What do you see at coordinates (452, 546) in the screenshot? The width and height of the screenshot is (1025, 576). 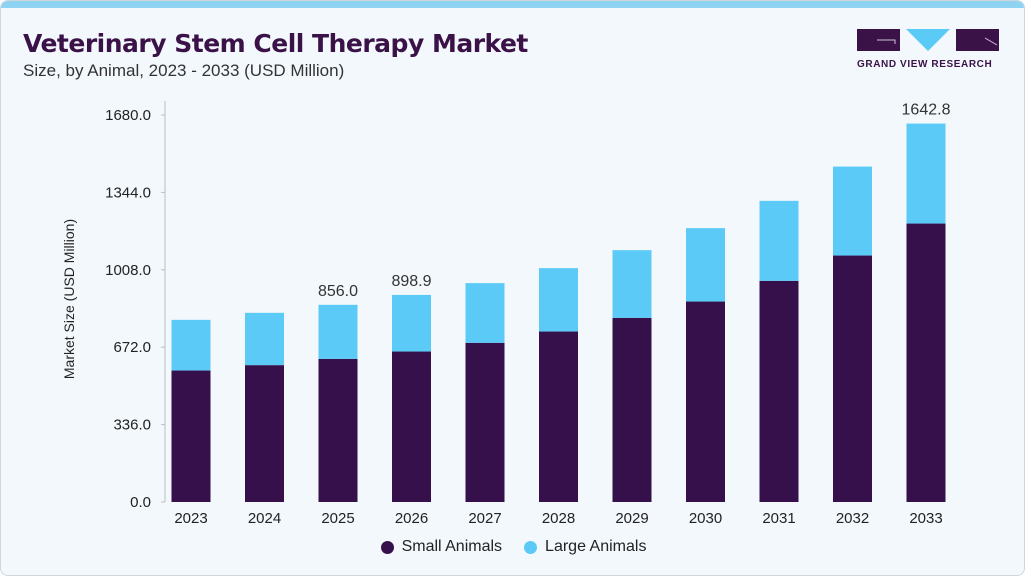 I see `legend-label: Small Animals` at bounding box center [452, 546].